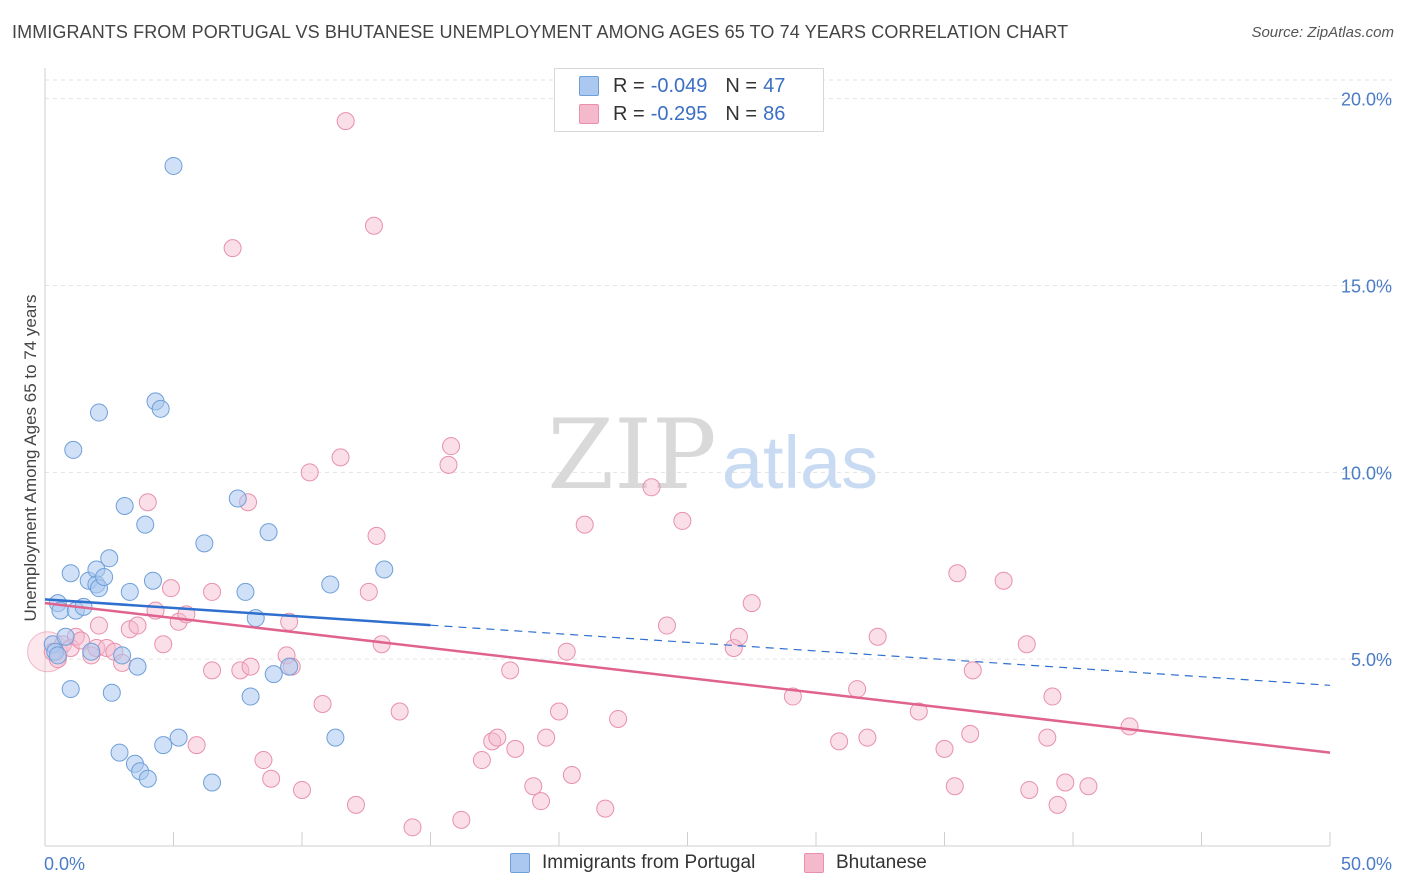 The image size is (1406, 892). Describe the element at coordinates (712, 455) in the screenshot. I see `watermark: ZIP atlas` at that location.